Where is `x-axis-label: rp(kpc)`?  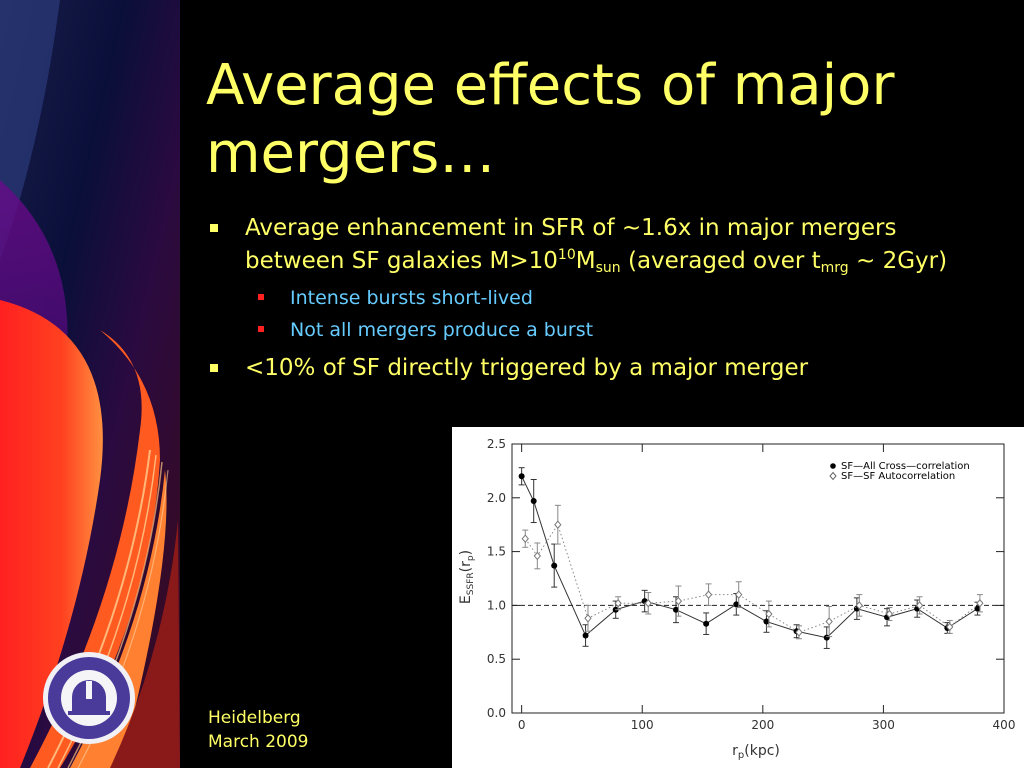
x-axis-label: rp(kpc) is located at coordinates (756, 752).